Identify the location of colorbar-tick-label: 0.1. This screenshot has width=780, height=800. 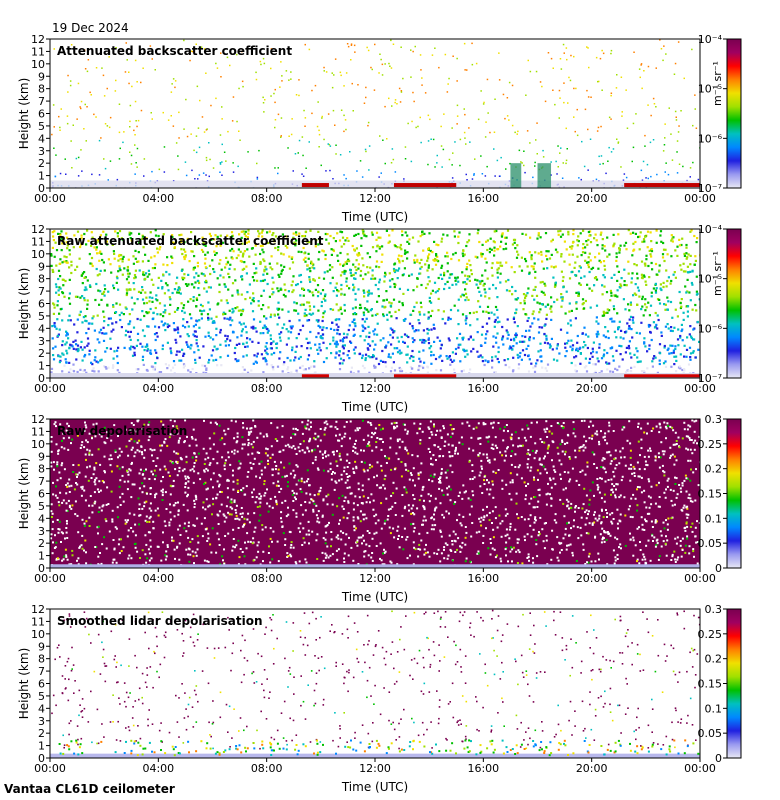
(714, 518).